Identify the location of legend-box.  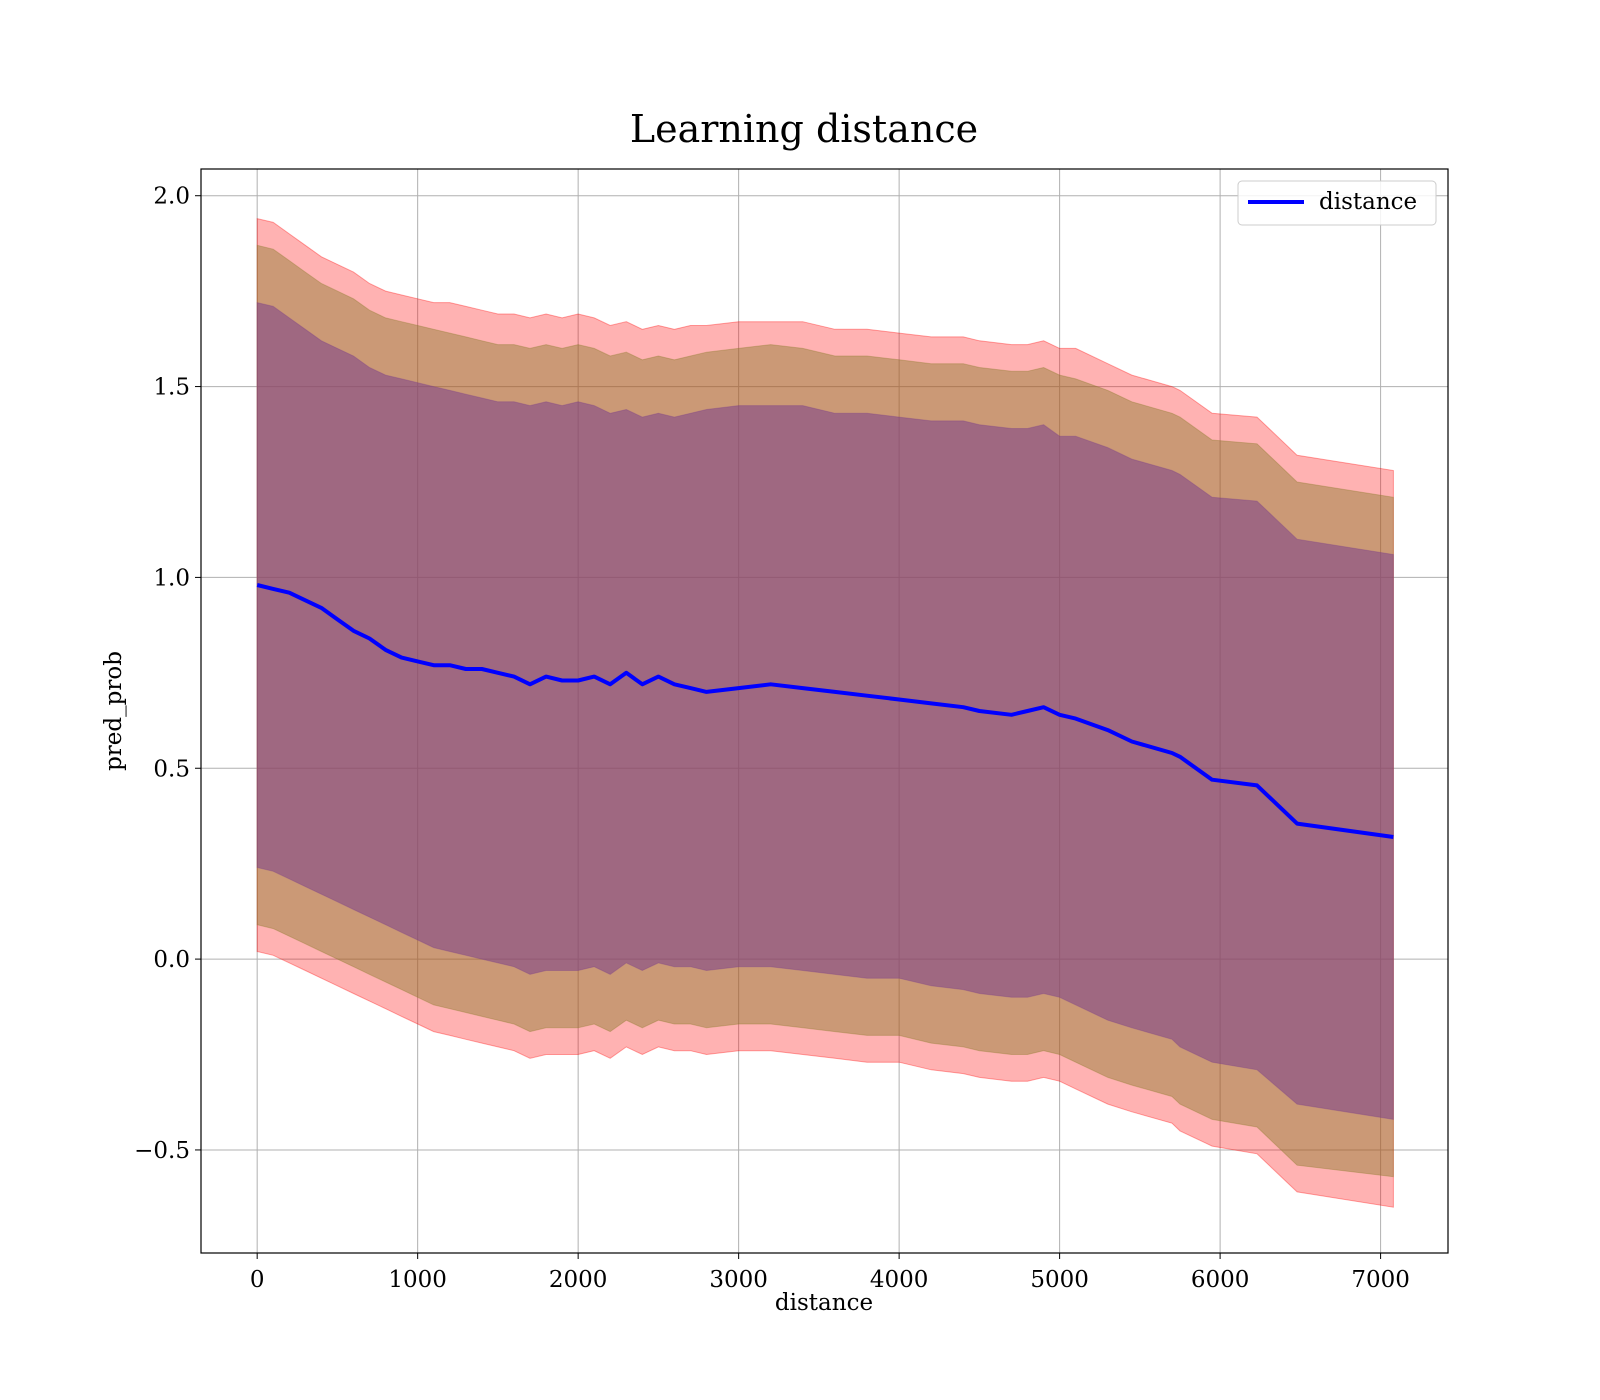
(1337, 203).